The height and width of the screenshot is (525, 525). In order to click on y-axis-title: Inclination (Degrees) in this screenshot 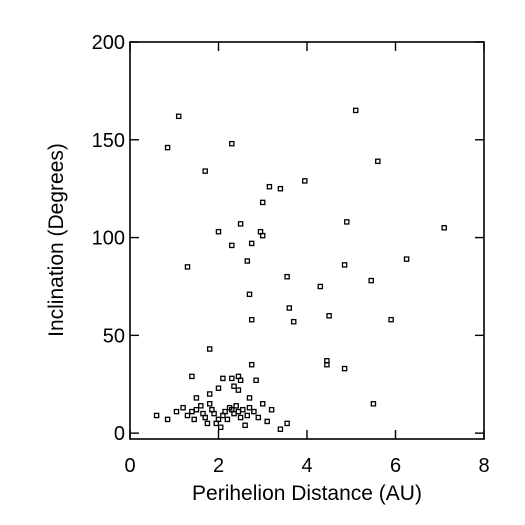, I will do `click(56, 240)`.